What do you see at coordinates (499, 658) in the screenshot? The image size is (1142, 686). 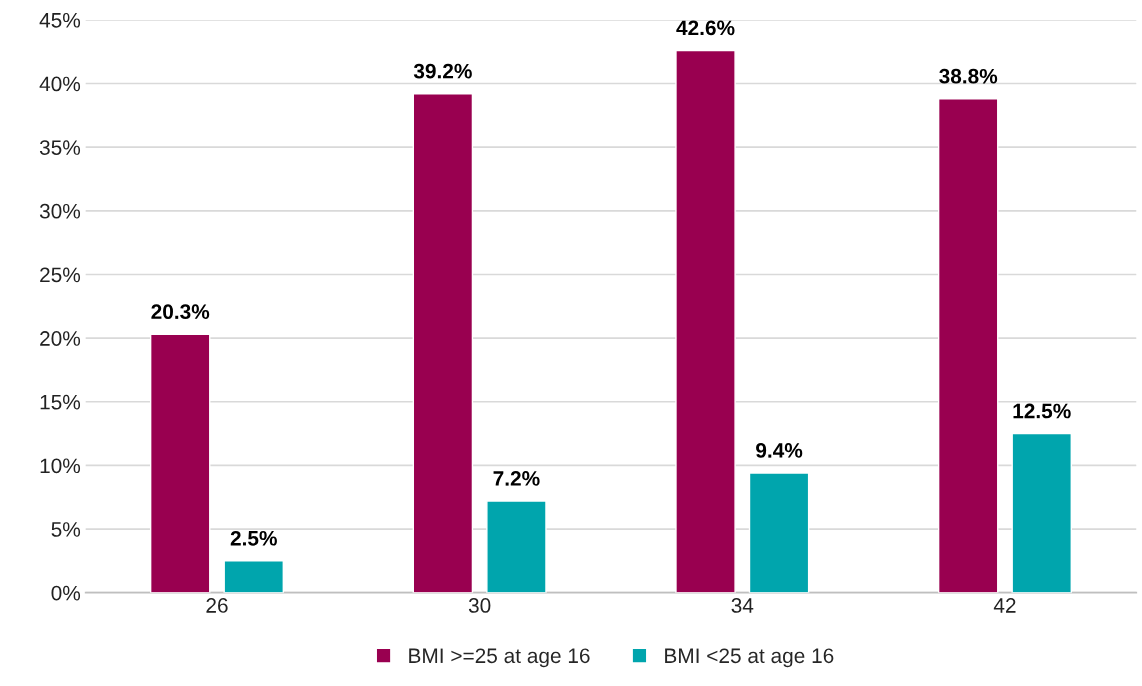 I see `legend-label: BMI >=25 at age 16` at bounding box center [499, 658].